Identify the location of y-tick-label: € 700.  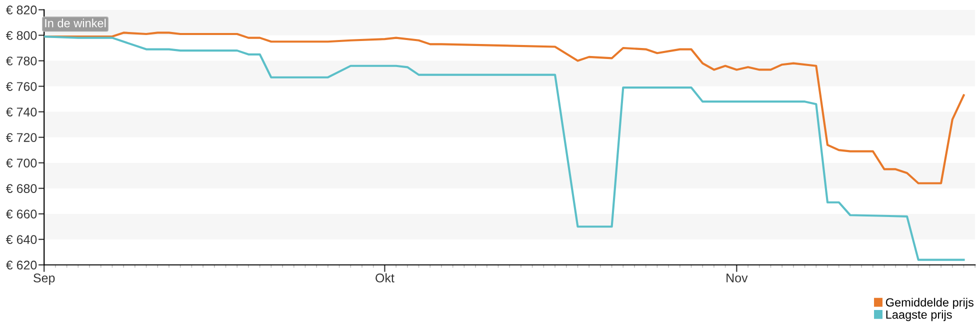
(21, 163).